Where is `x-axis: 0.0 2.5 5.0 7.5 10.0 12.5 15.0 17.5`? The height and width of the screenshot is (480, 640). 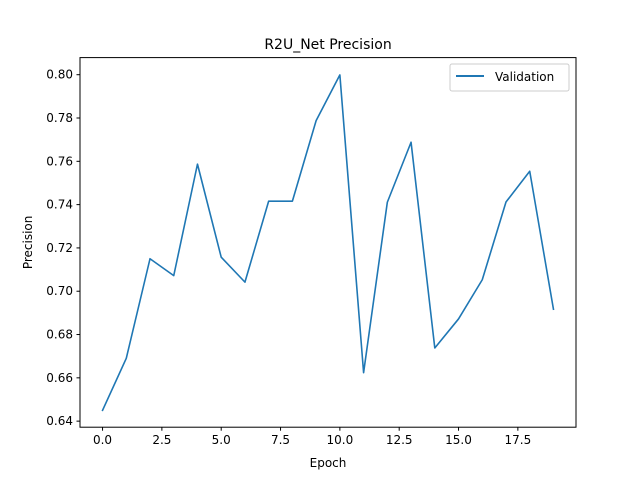
x-axis: 0.0 2.5 5.0 7.5 10.0 12.5 15.0 17.5 is located at coordinates (312, 437).